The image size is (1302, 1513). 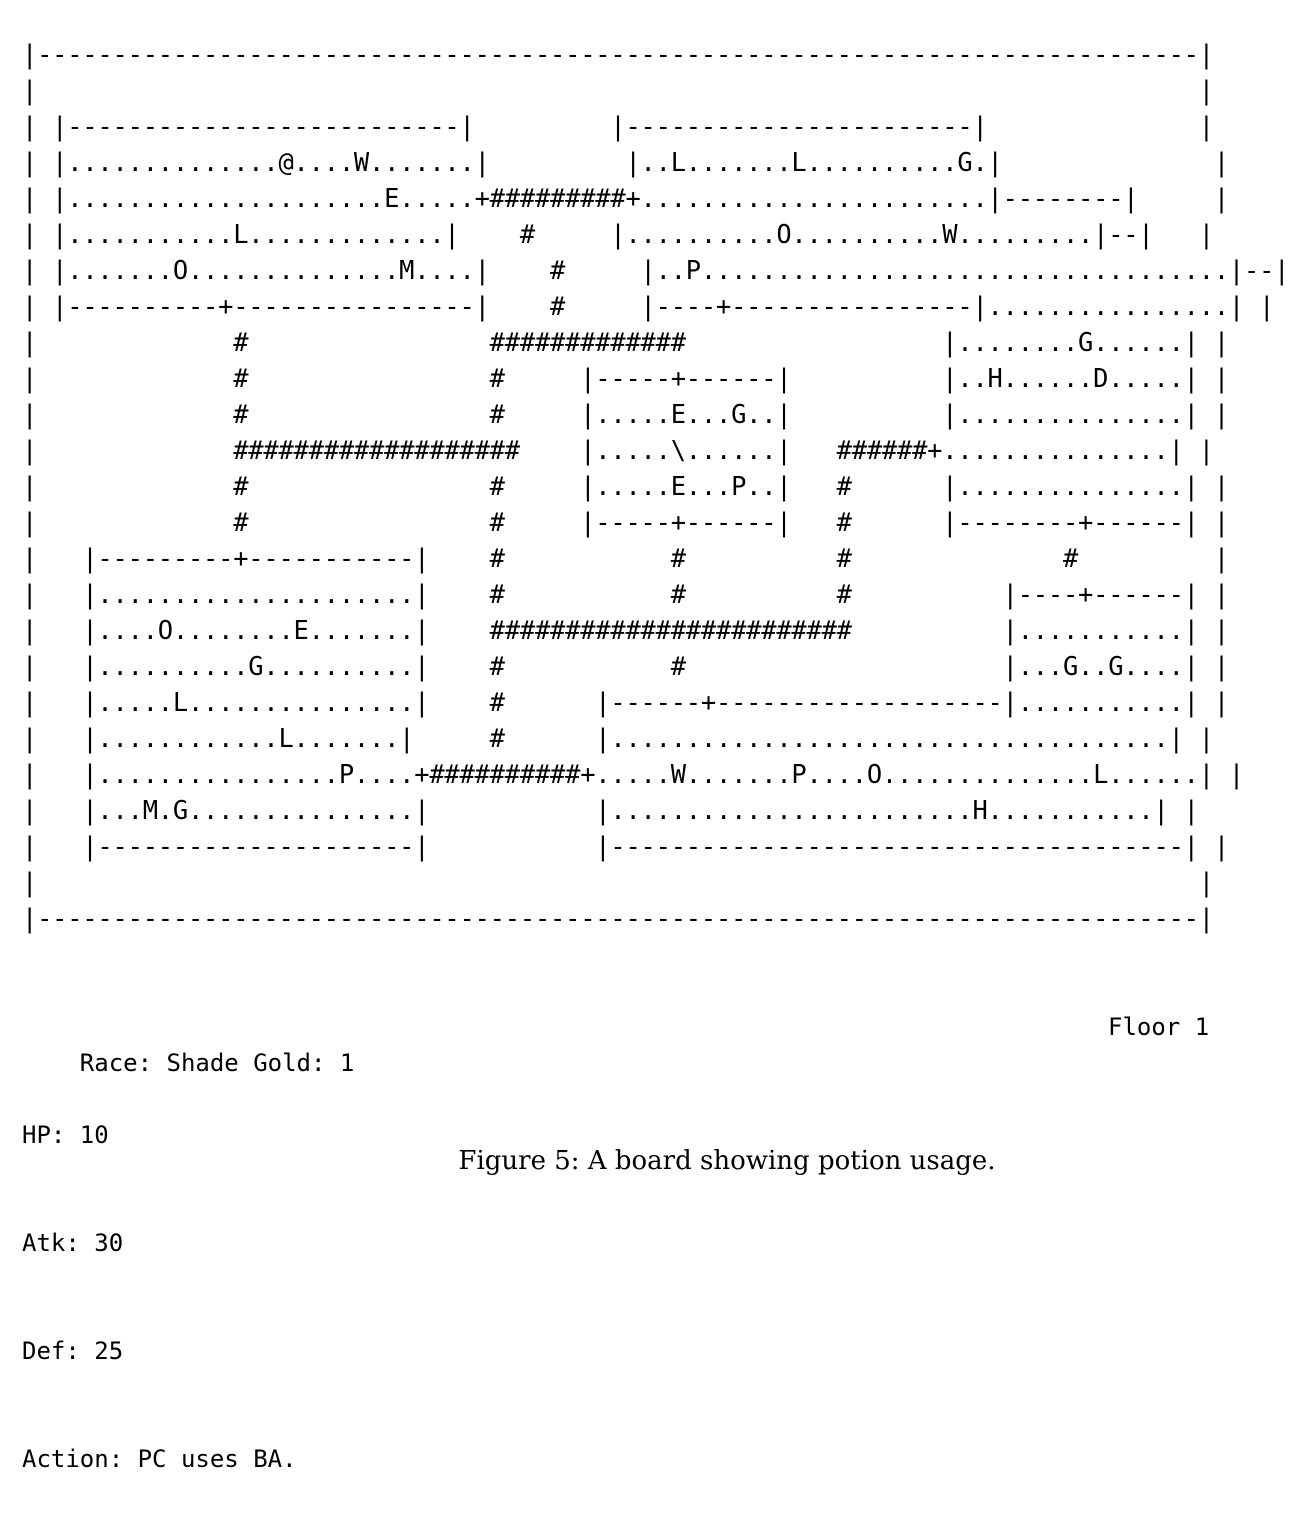 What do you see at coordinates (73, 1243) in the screenshot?
I see `atk-line: Atk: 30` at bounding box center [73, 1243].